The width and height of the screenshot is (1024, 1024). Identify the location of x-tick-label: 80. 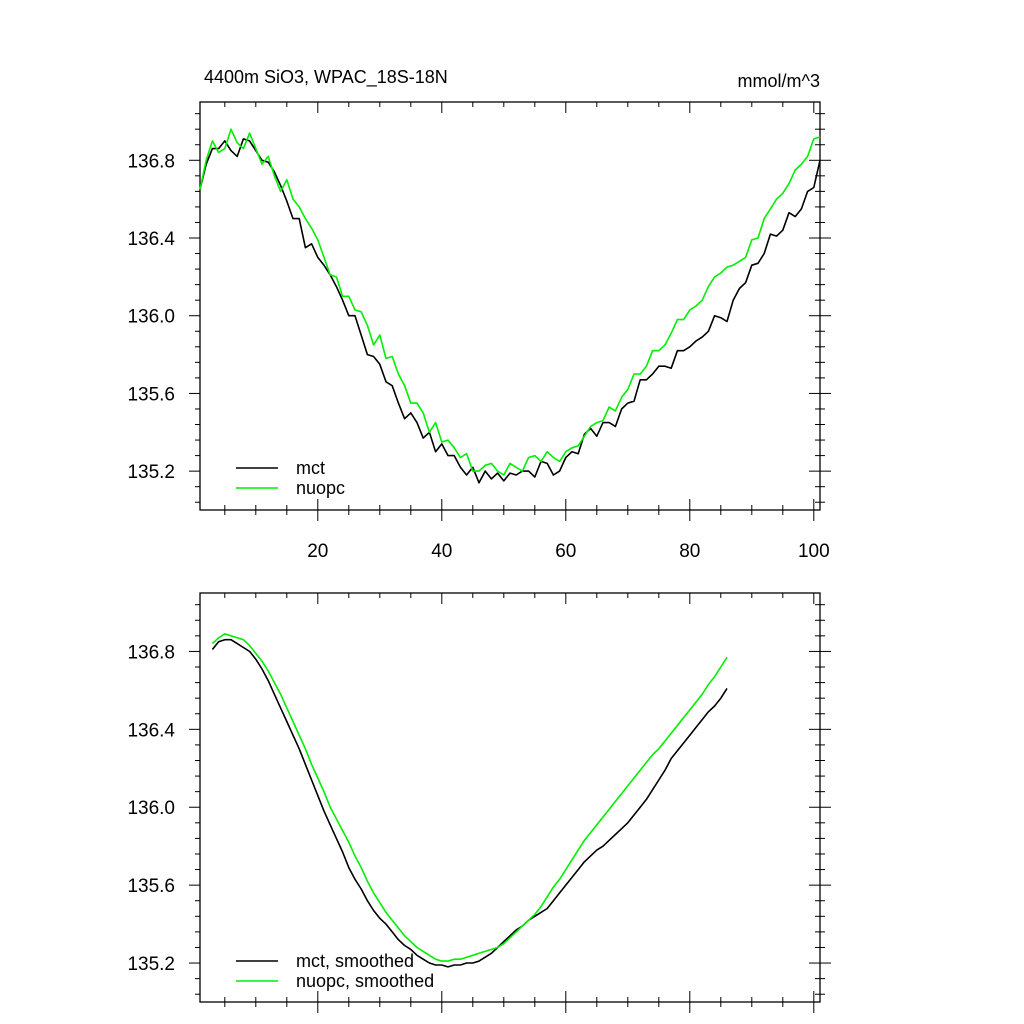
(689, 551).